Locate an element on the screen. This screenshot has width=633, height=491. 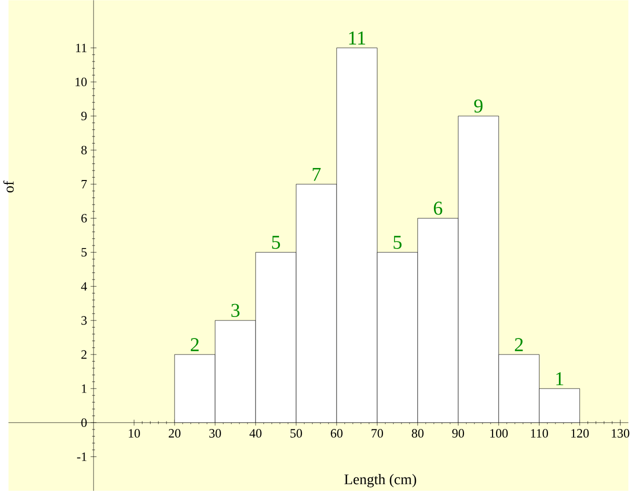
y-tick-label: 10 is located at coordinates (81, 82).